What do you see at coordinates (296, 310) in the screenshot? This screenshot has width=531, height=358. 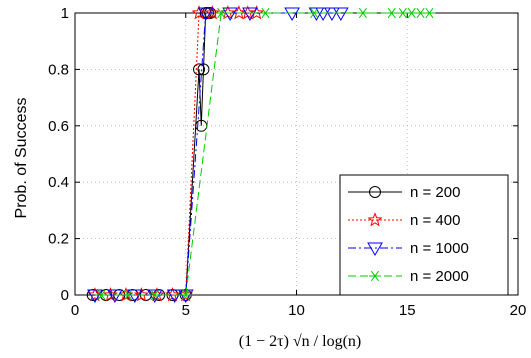 I see `x-tick-label: 10` at bounding box center [296, 310].